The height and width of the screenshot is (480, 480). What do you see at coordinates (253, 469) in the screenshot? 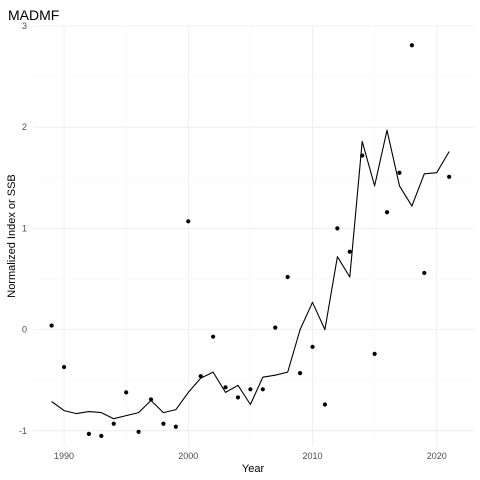
I see `x-axis-label: Year` at bounding box center [253, 469].